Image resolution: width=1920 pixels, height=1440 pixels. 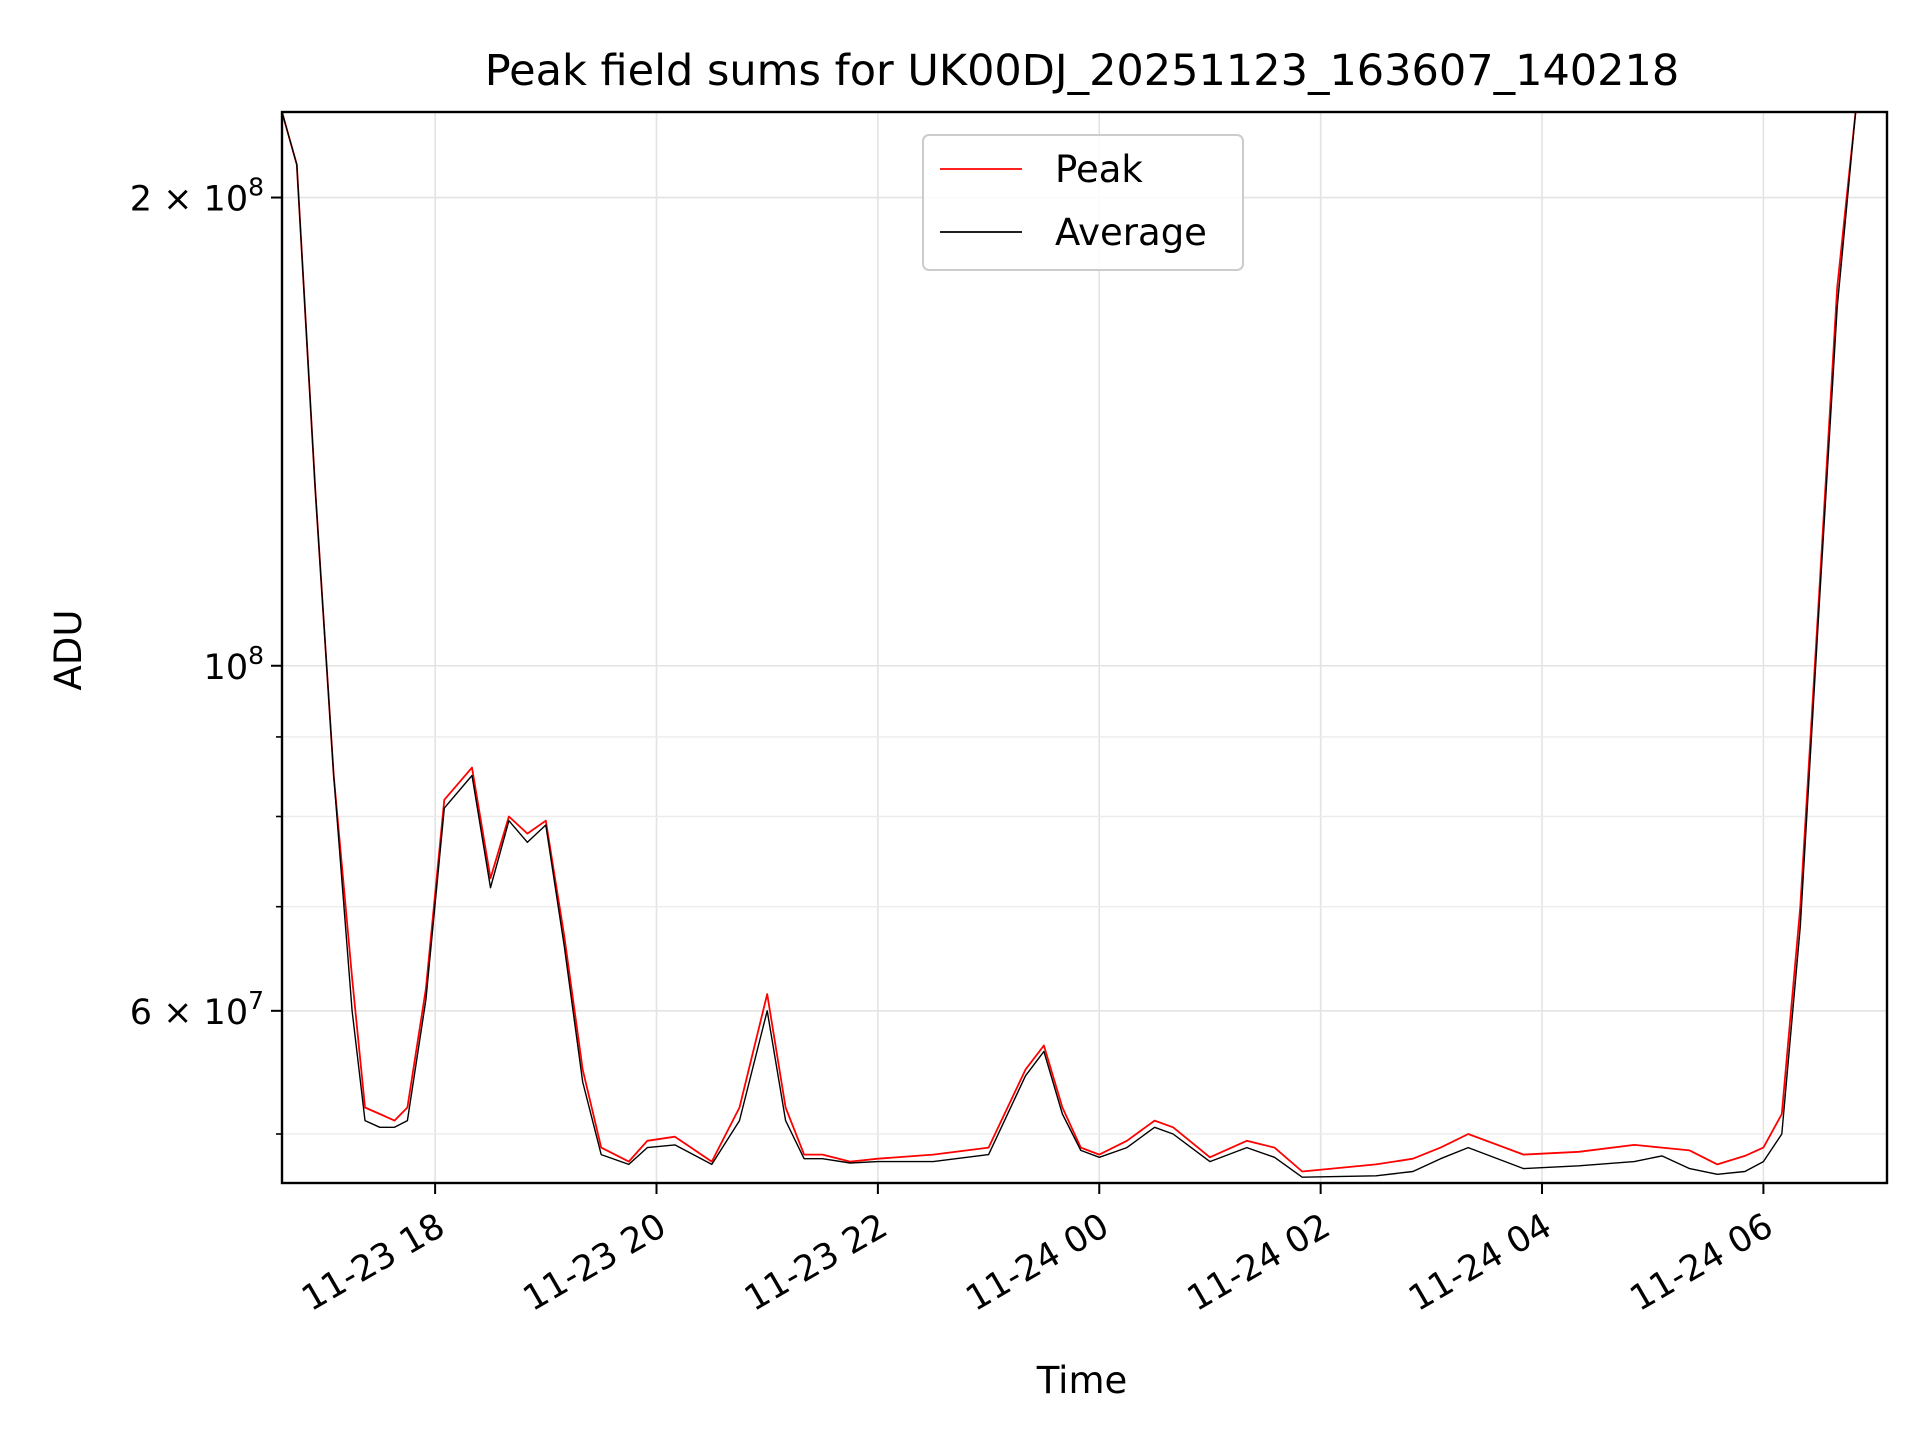 I want to click on legend-label-average: Average, so click(x=1131, y=232).